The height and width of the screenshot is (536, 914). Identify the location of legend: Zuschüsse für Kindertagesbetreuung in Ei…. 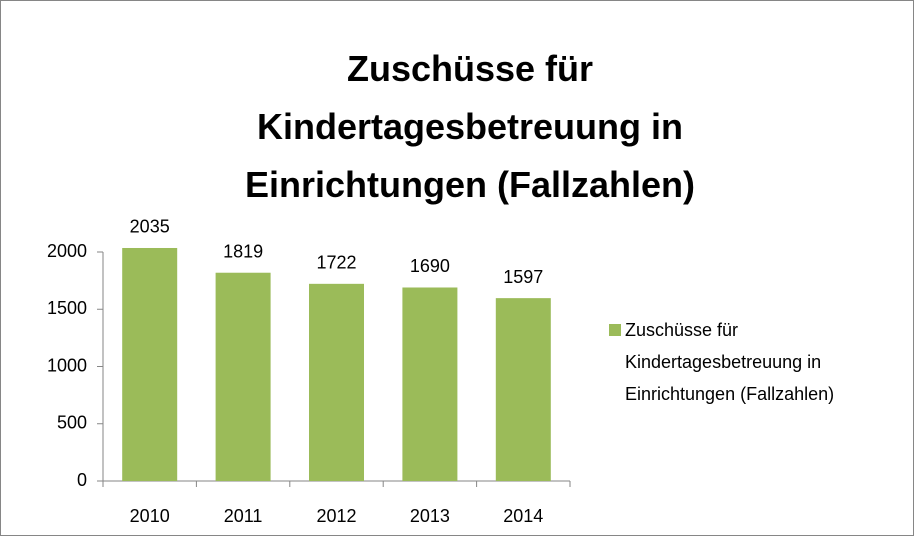
(761, 362).